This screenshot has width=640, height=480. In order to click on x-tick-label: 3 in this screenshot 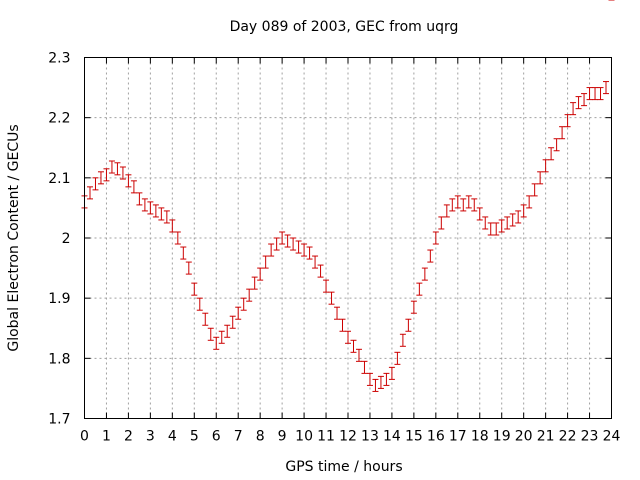, I will do `click(150, 437)`.